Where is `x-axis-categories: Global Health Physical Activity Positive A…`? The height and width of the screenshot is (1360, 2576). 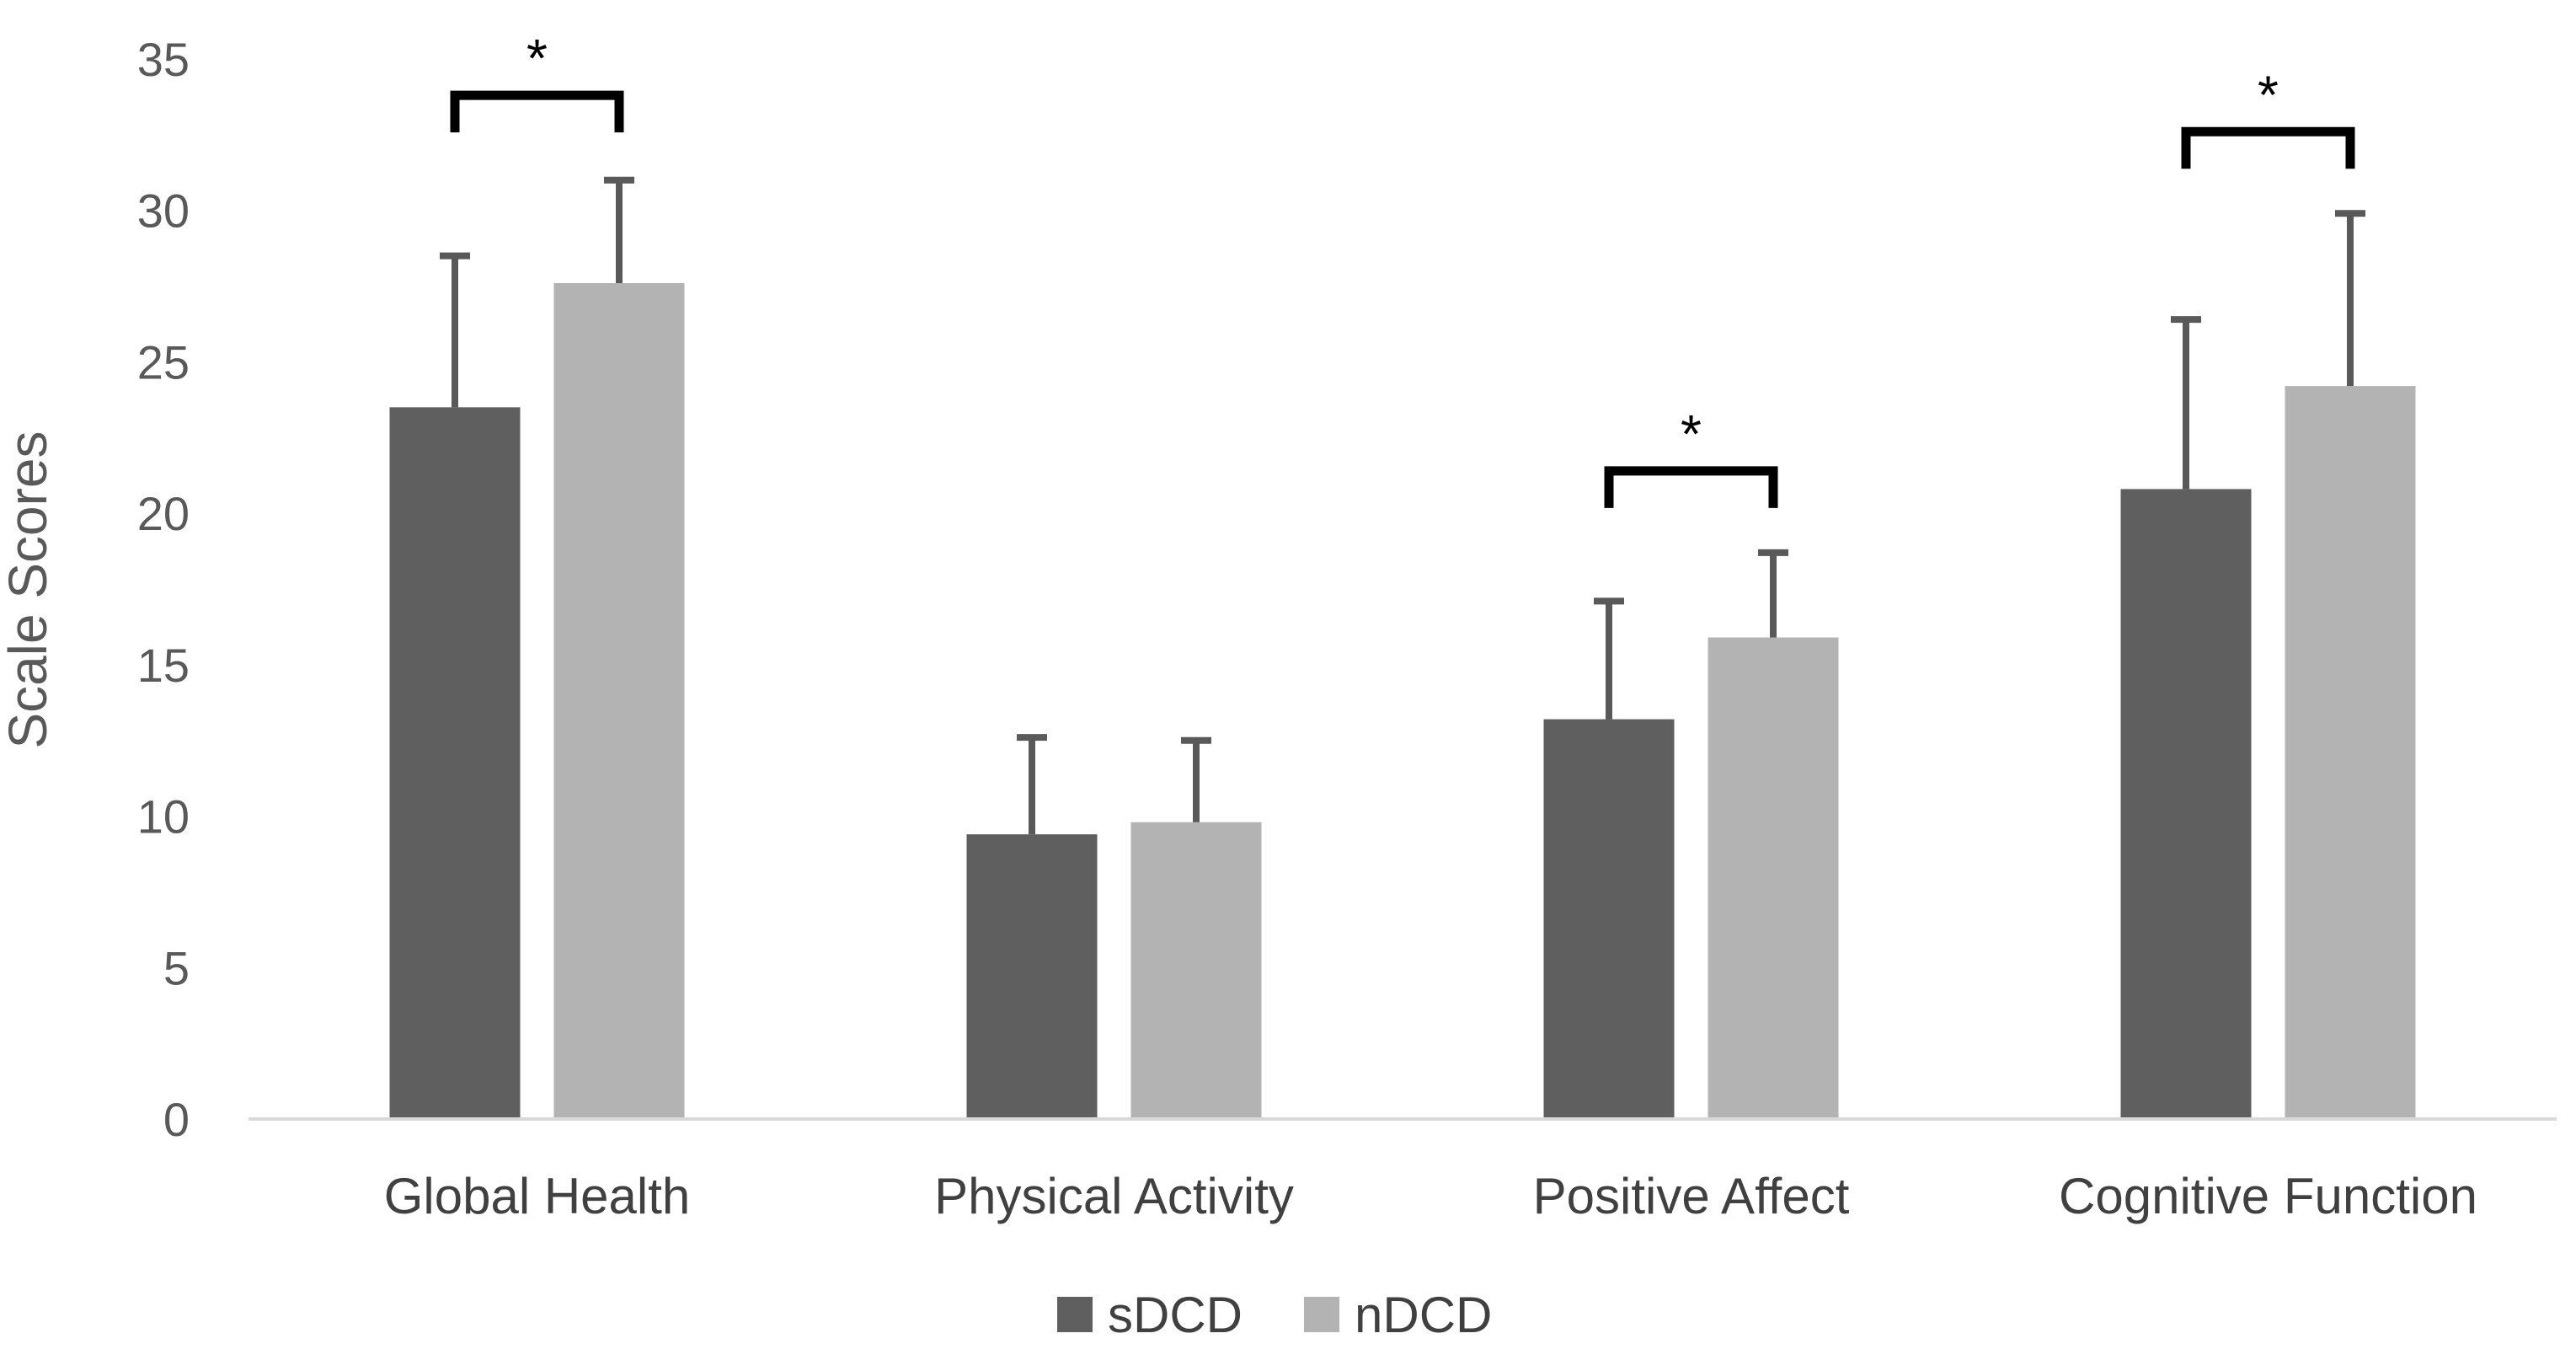
x-axis-categories: Global Health Physical Activity Positive A… is located at coordinates (1430, 1196).